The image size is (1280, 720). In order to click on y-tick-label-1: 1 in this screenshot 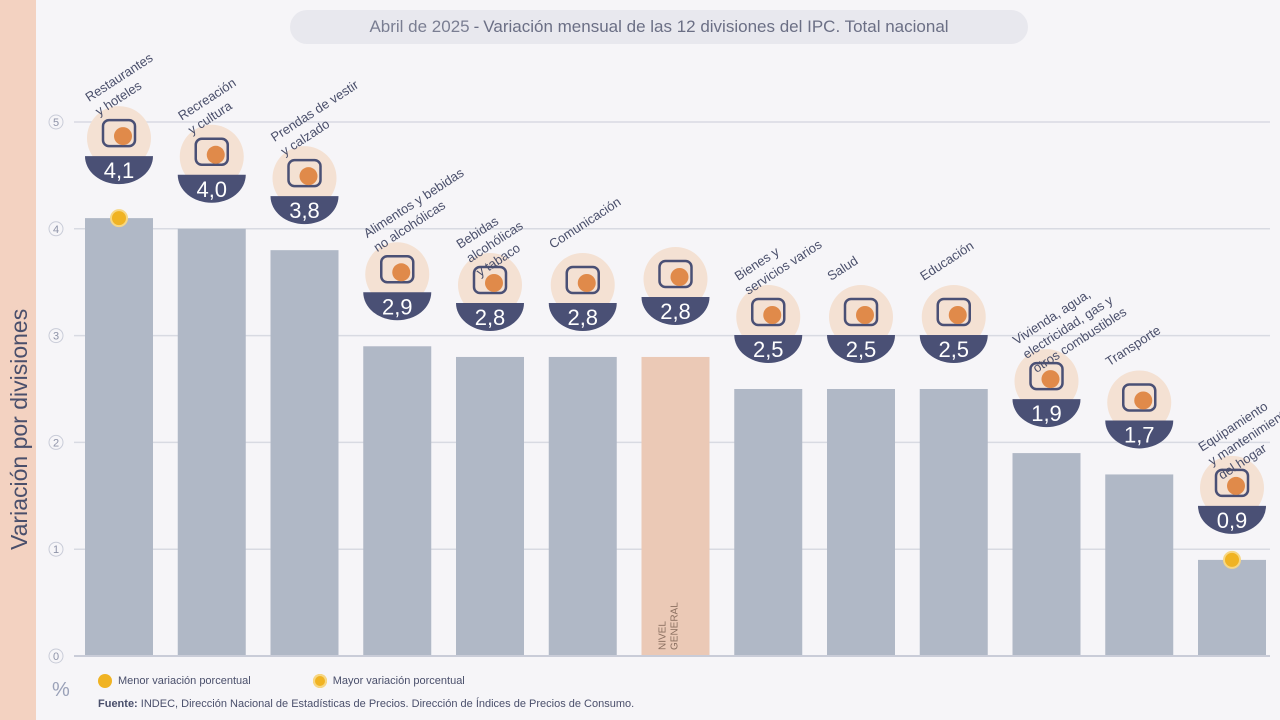, I will do `click(56, 550)`.